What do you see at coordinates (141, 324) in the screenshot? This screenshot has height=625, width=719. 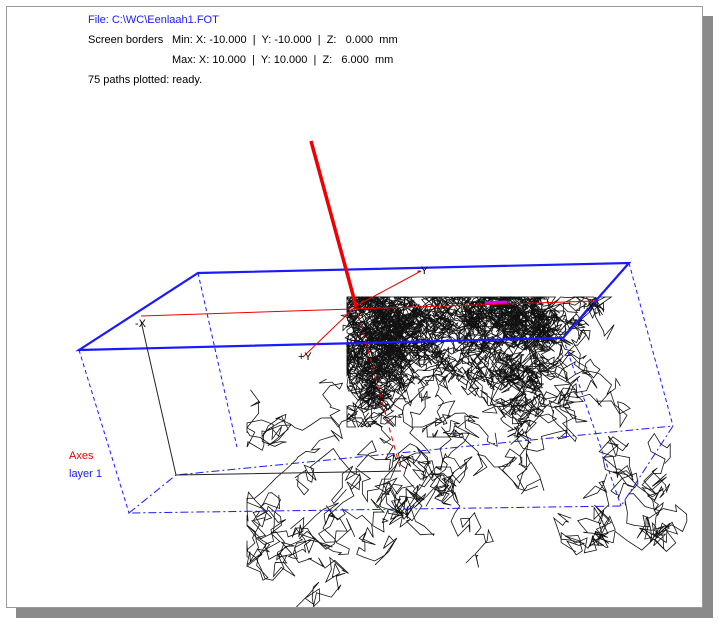 I see `axis-label: -X` at bounding box center [141, 324].